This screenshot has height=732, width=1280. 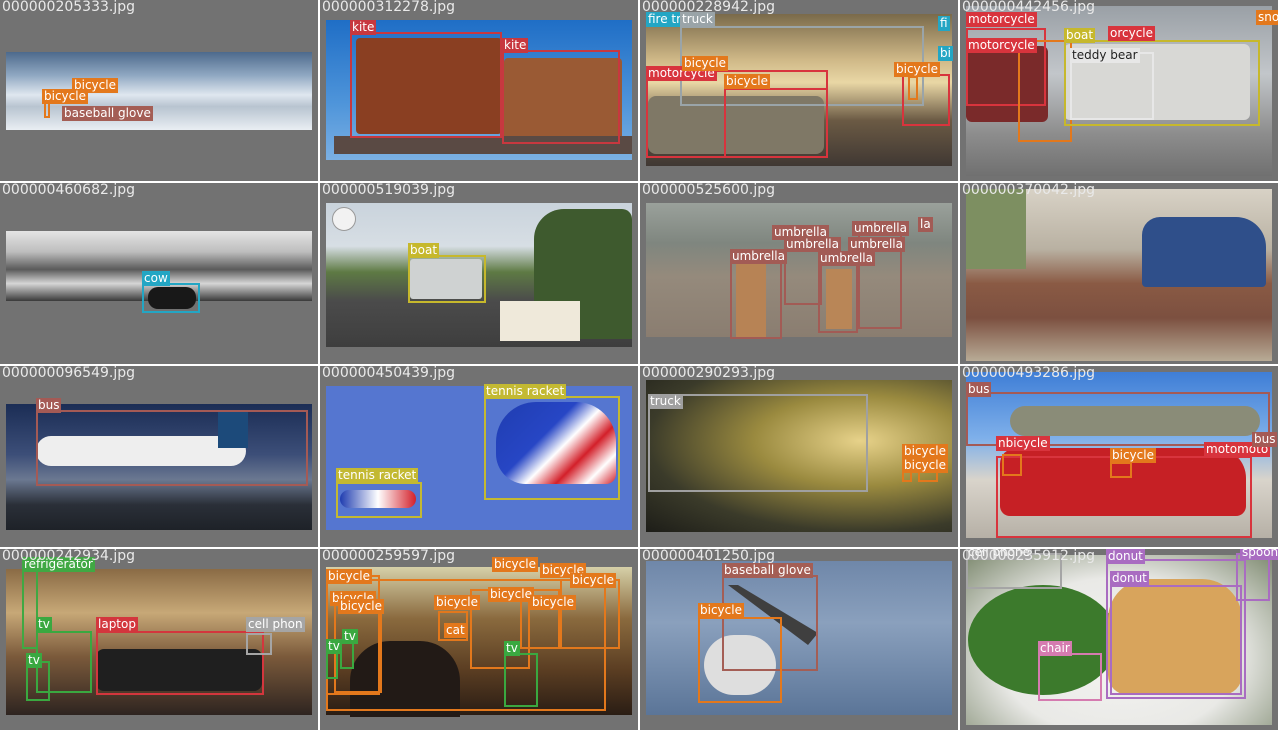 What do you see at coordinates (1135, 421) in the screenshot?
I see `photo-bomber` at bounding box center [1135, 421].